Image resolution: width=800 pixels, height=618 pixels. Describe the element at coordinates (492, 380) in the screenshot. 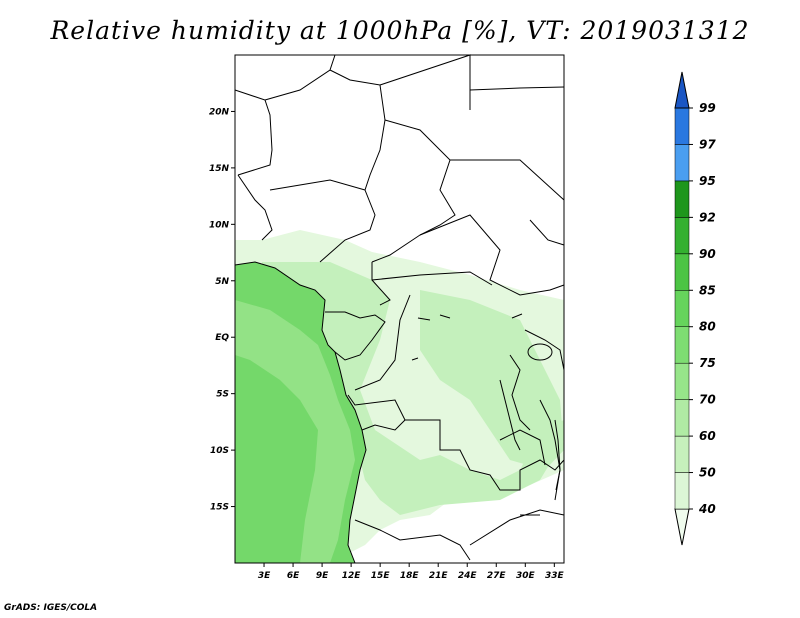

I see `wet-region-east` at that location.